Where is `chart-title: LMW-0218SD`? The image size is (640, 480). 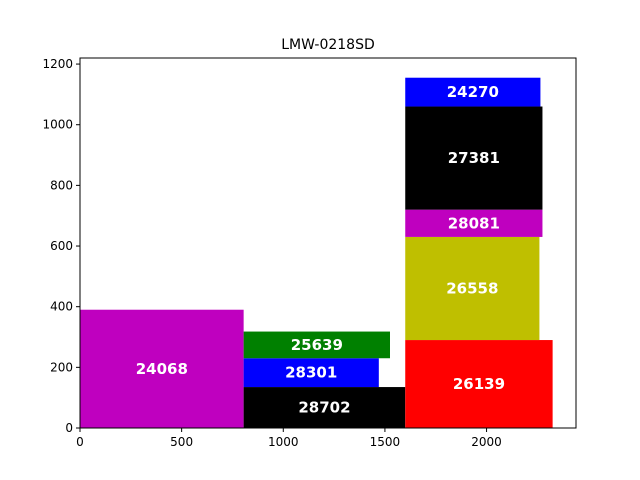
chart-title: LMW-0218SD is located at coordinates (328, 45).